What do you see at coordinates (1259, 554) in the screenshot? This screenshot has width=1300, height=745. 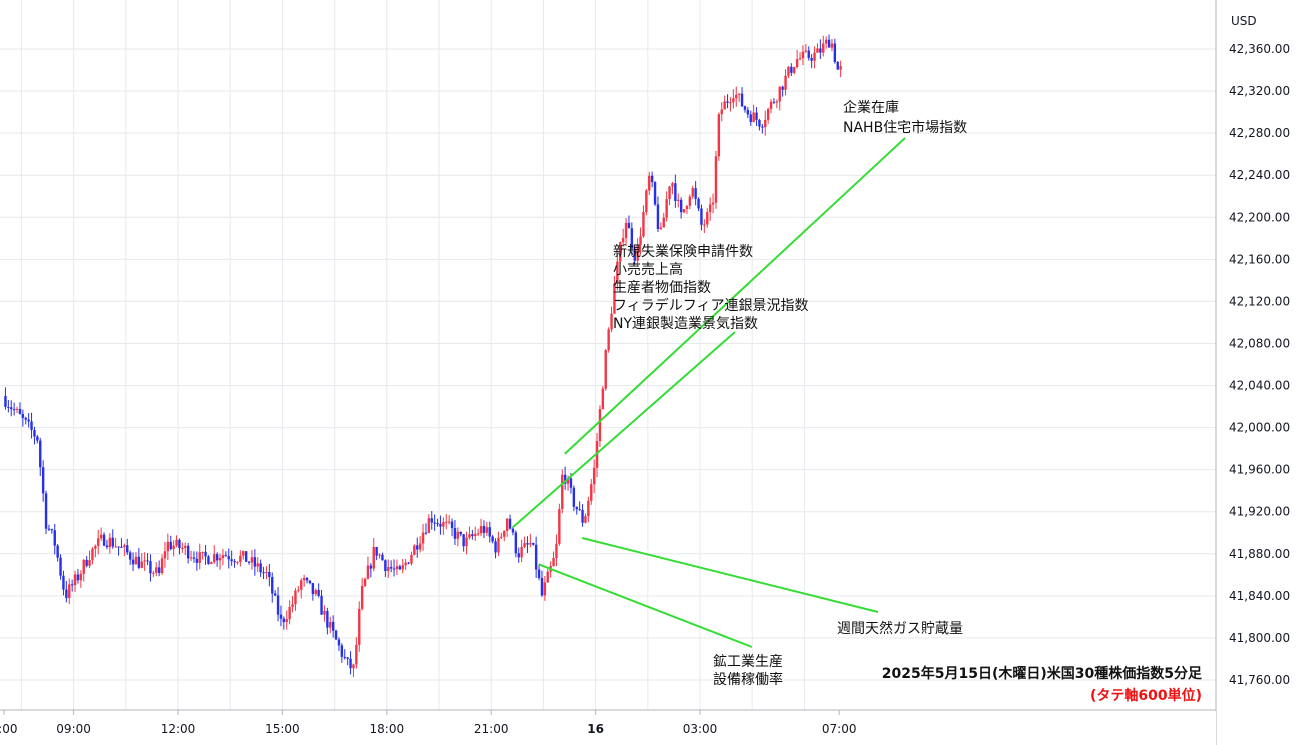 I see `y-tick-label: 41,880.00` at bounding box center [1259, 554].